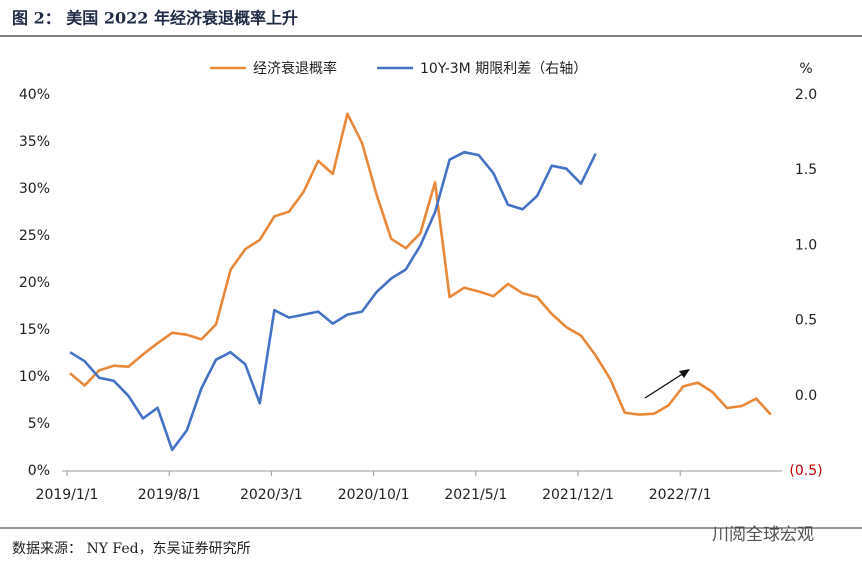  What do you see at coordinates (67, 495) in the screenshot?
I see `x-tick-label: 2019/1/1` at bounding box center [67, 495].